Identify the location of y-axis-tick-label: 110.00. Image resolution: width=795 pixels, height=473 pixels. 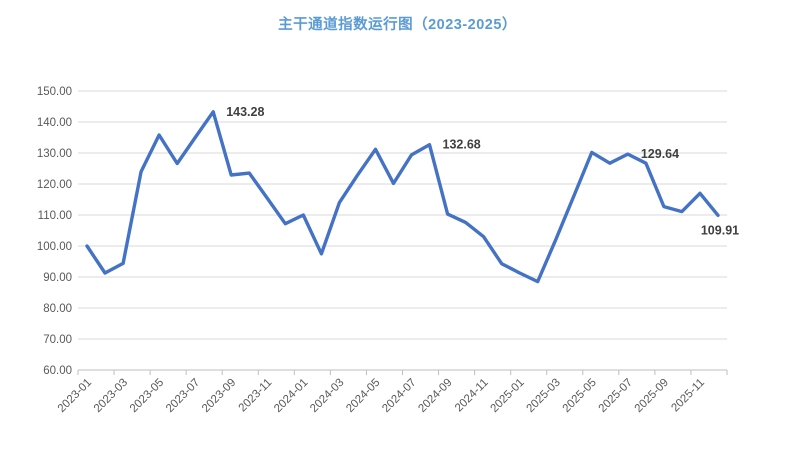
(55, 216).